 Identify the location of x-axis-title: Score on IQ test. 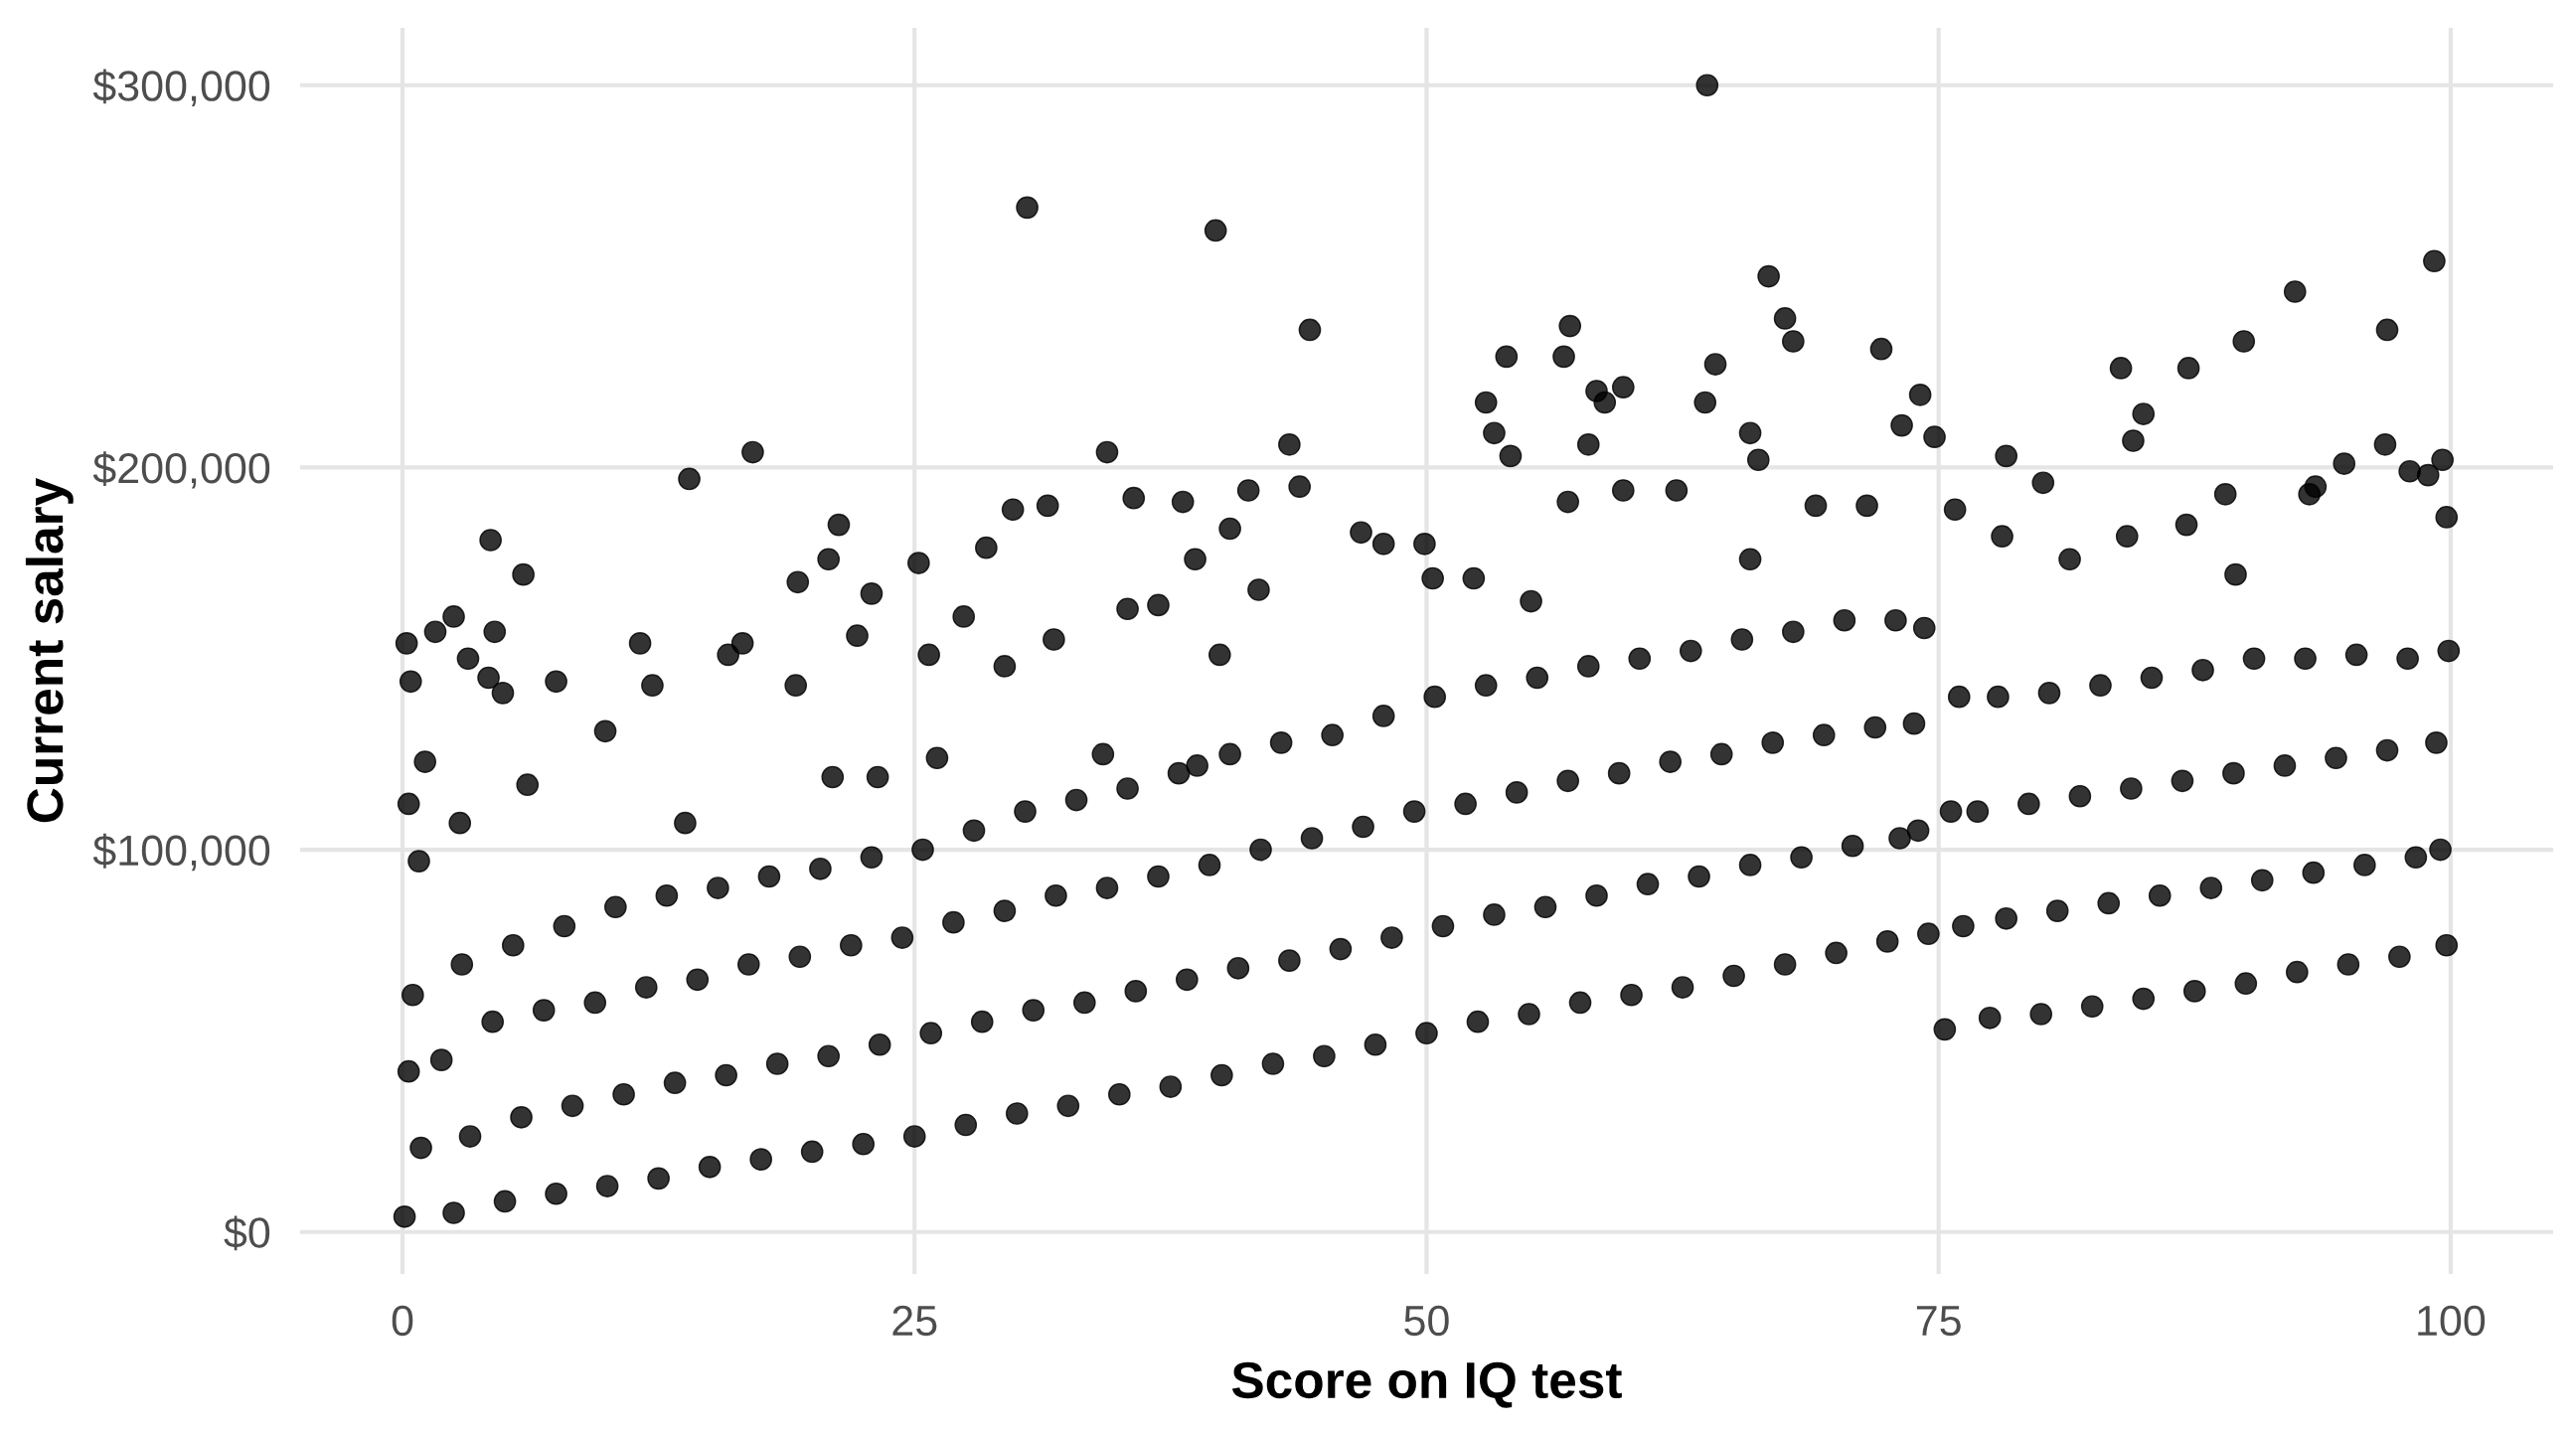
(1426, 1384).